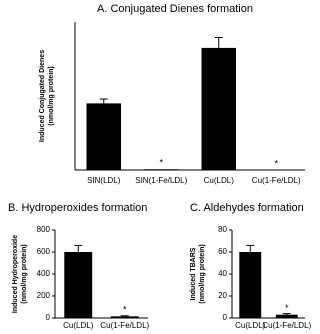 The width and height of the screenshot is (320, 334). What do you see at coordinates (222, 251) in the screenshot?
I see `y-tick-label: 60` at bounding box center [222, 251].